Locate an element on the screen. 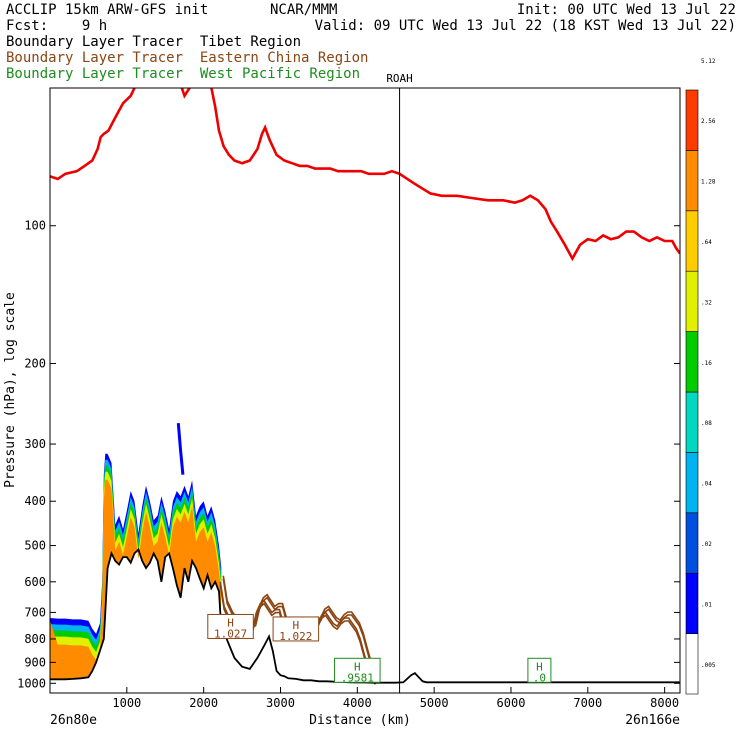 The image size is (740, 740). y-tick-label: 1000 is located at coordinates (31, 683).